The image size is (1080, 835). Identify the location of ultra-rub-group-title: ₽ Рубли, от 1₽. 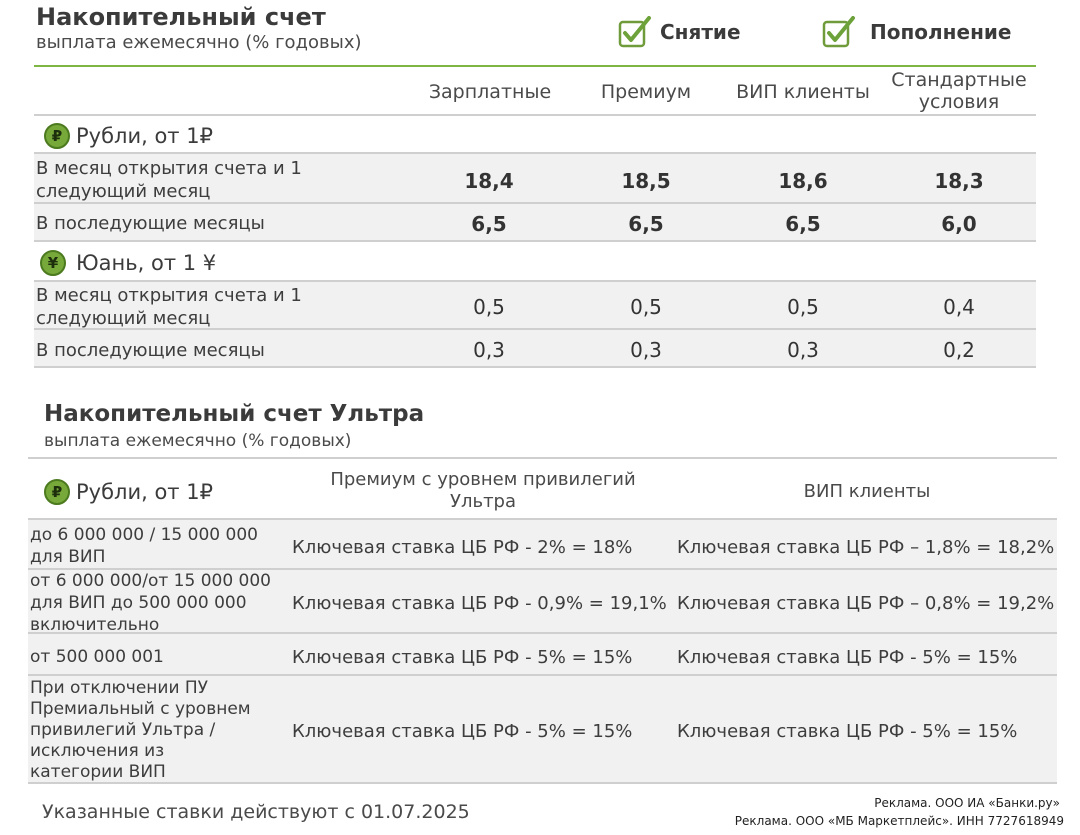
(128, 492).